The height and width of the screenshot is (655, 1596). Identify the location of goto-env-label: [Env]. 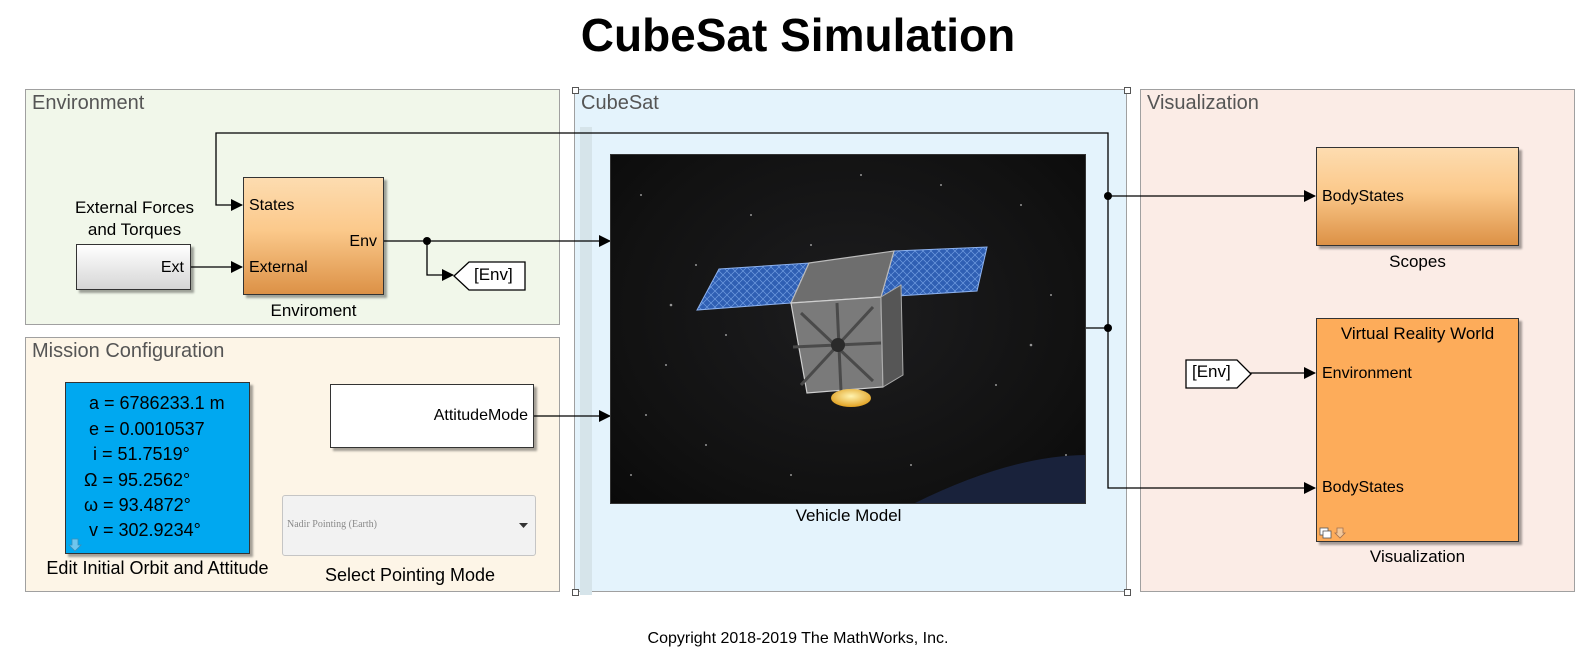
(493, 274).